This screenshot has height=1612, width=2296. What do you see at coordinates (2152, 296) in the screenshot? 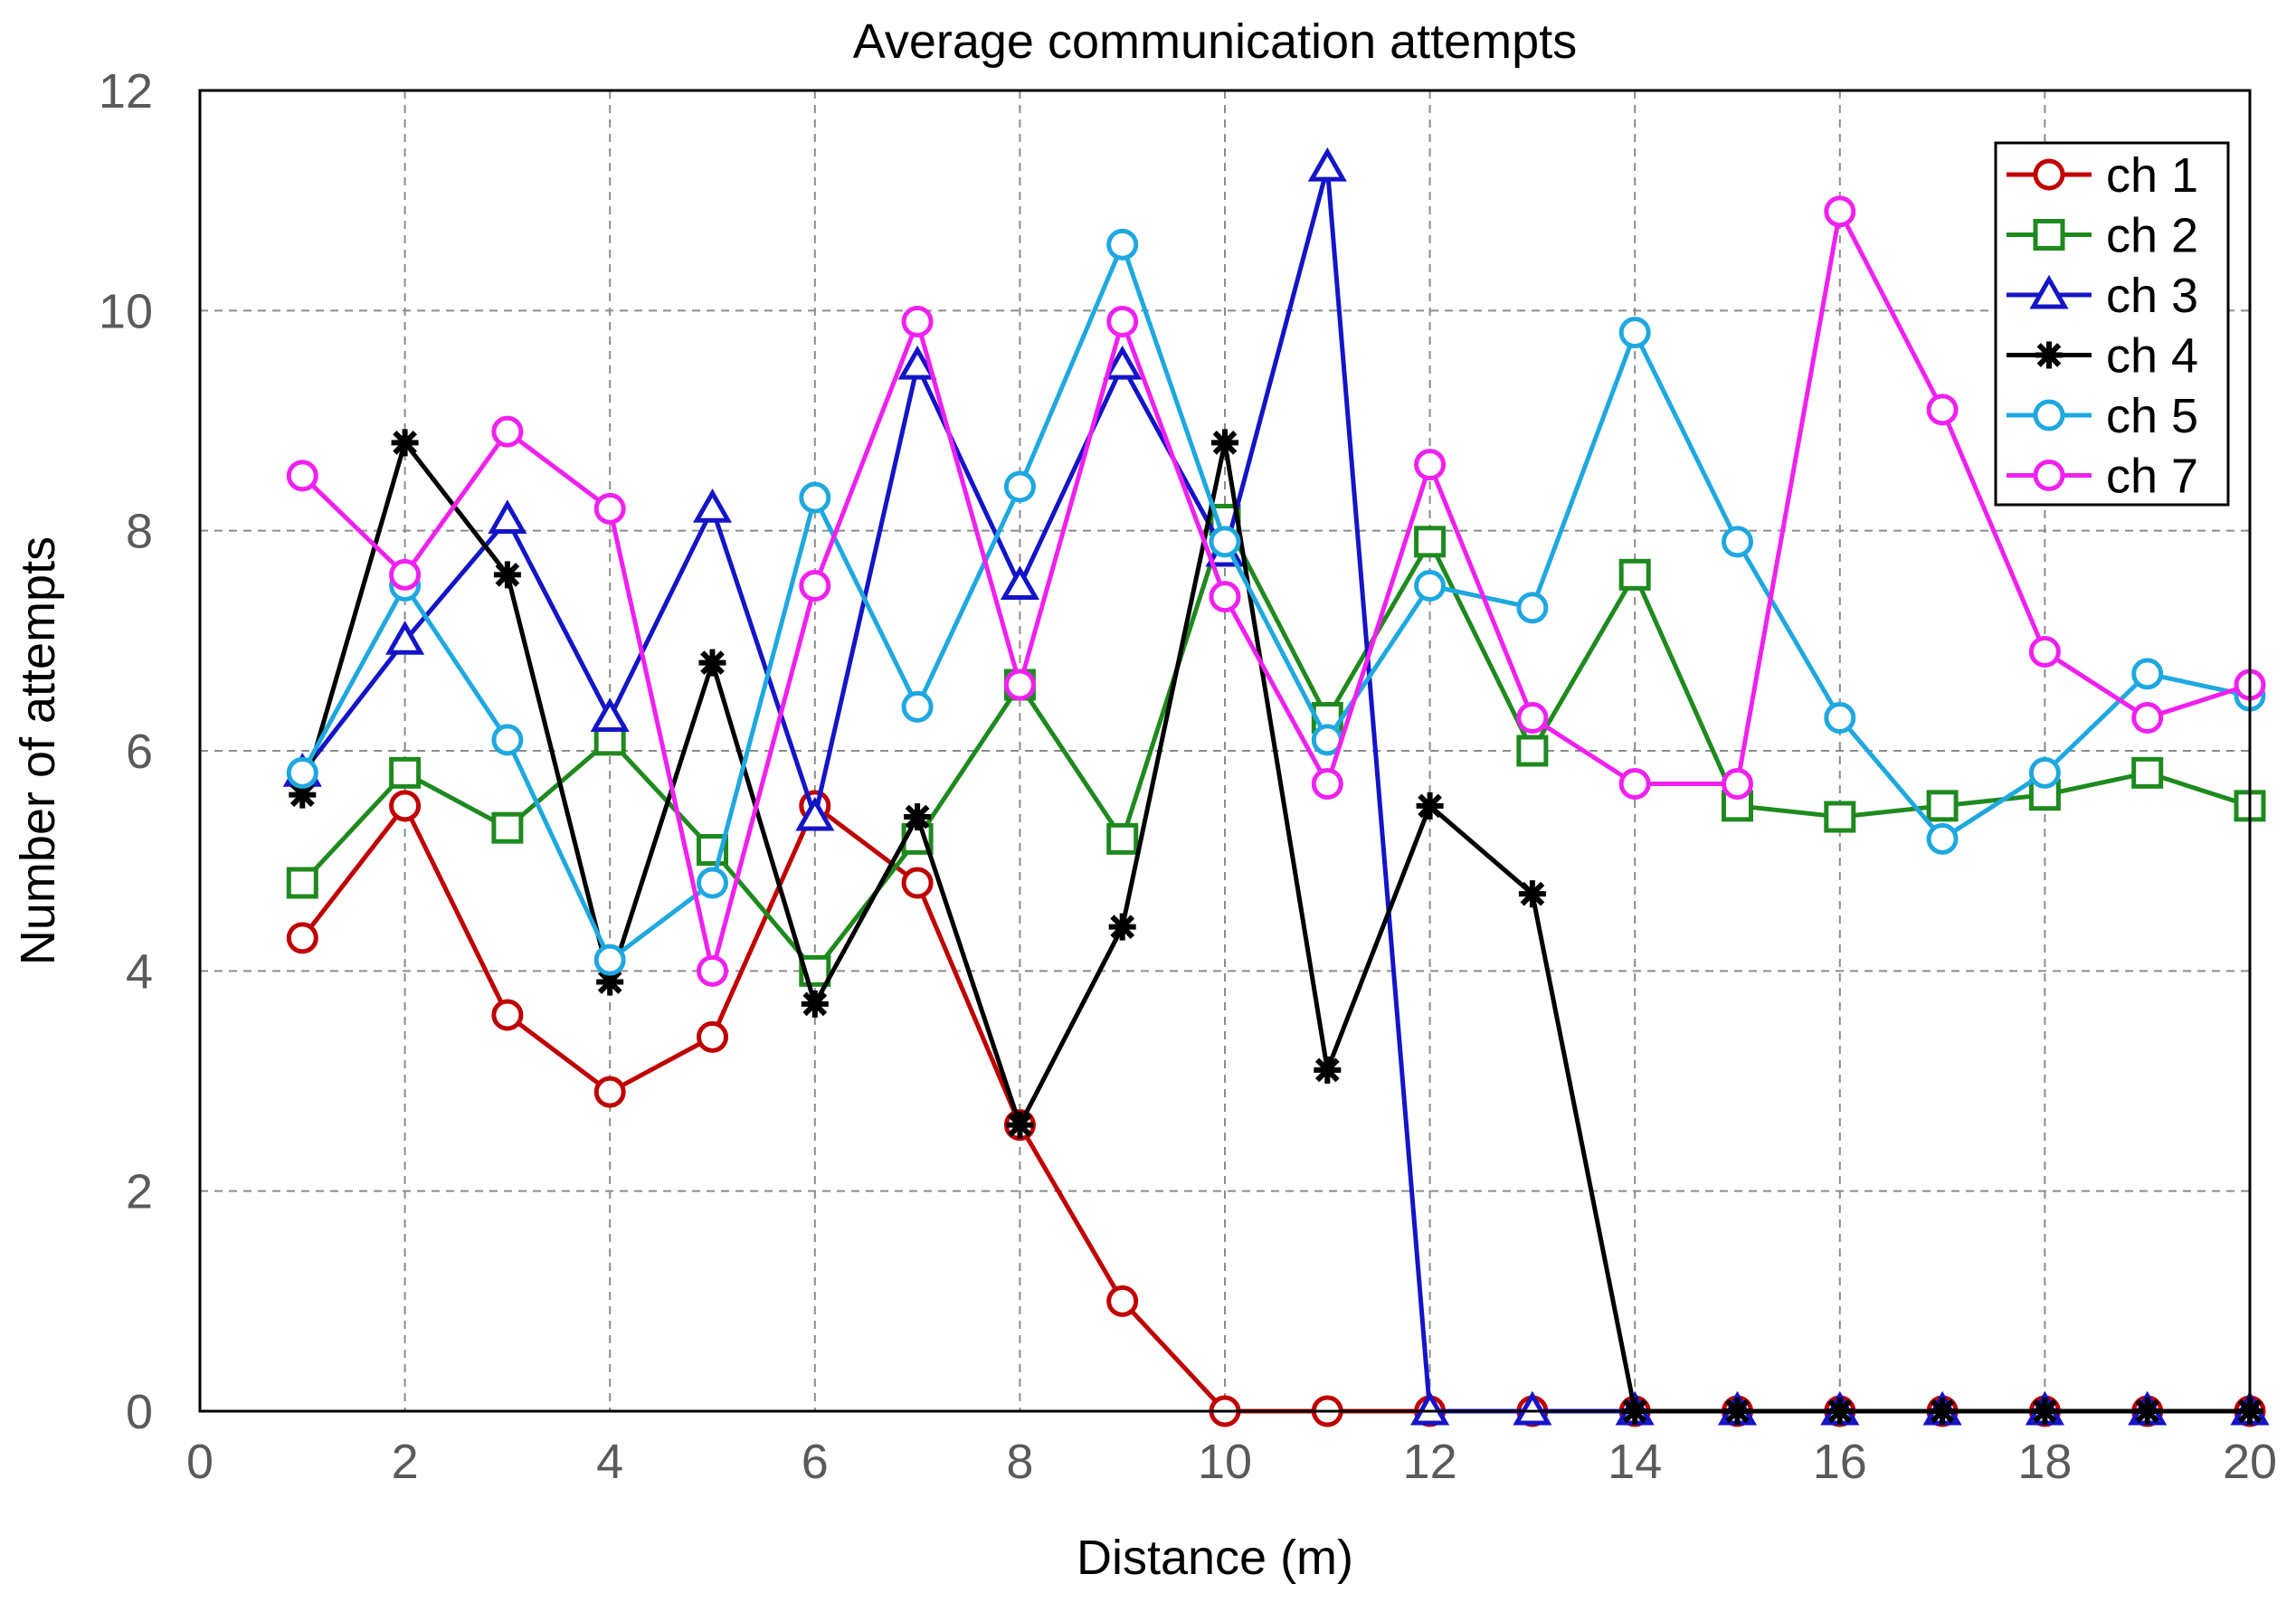
I see `legend-label: ch 3` at bounding box center [2152, 296].